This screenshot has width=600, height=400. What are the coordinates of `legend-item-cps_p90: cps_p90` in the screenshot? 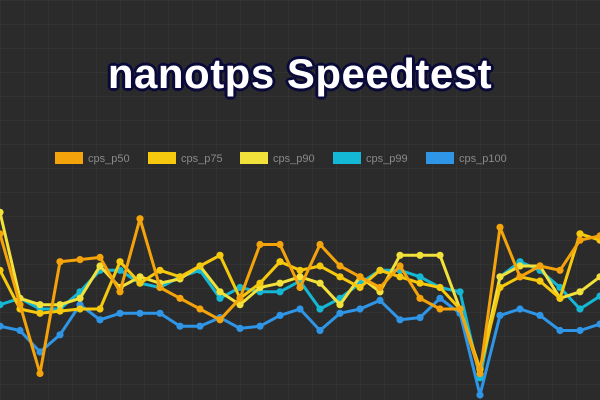 It's located at (277, 158).